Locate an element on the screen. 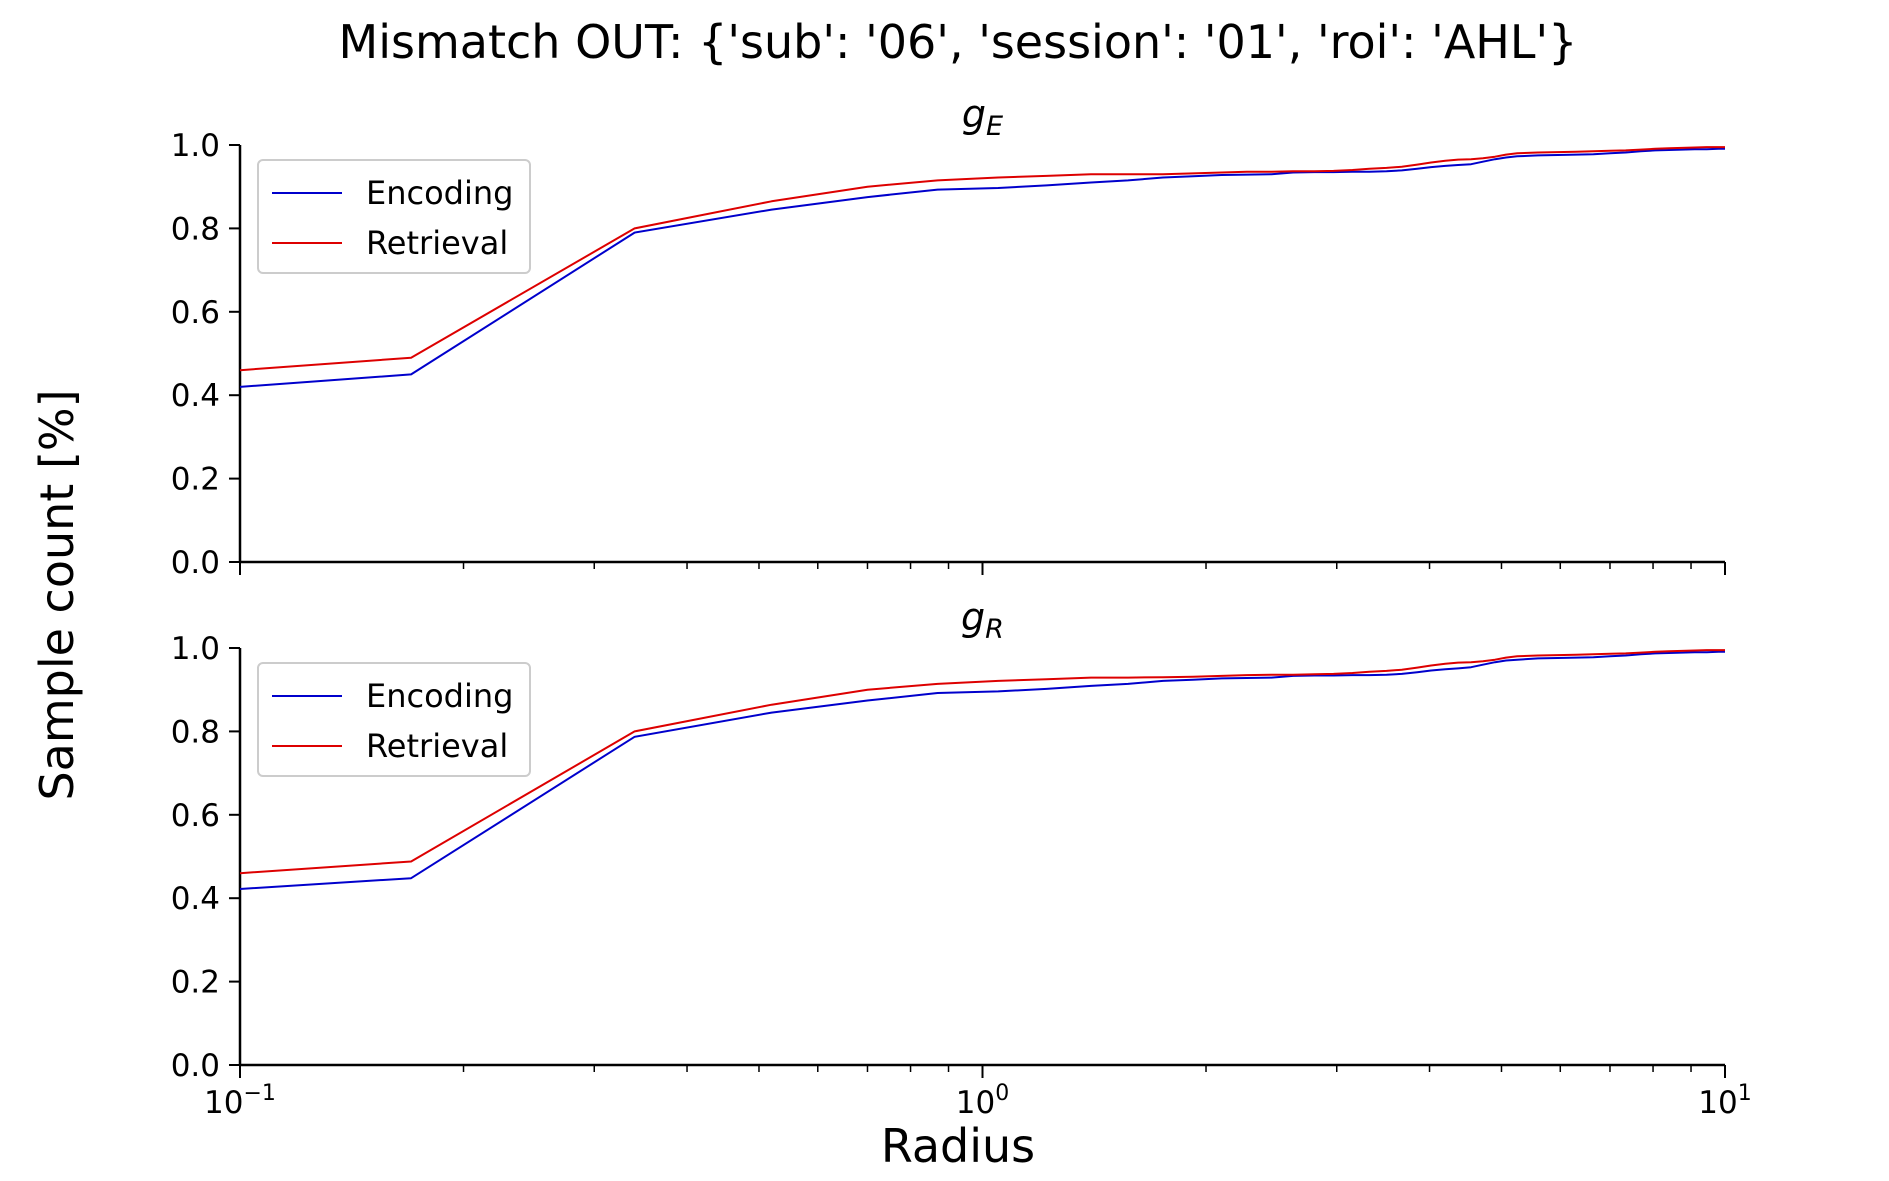  x-axis-label: Radius is located at coordinates (958, 1146).